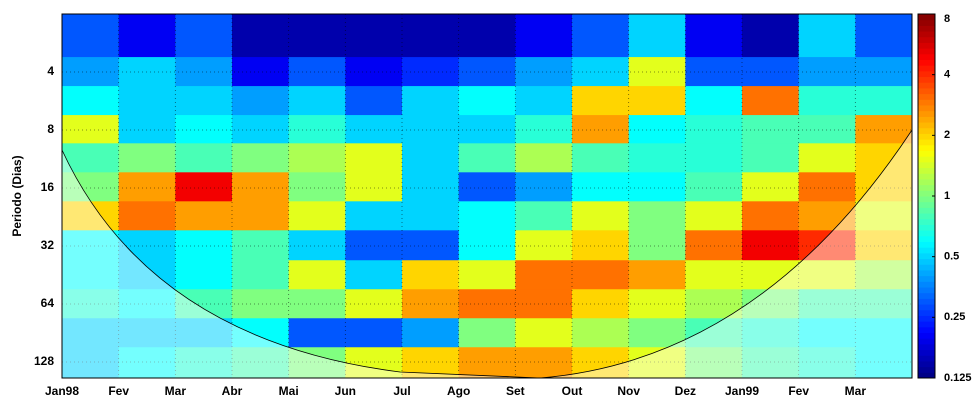 This screenshot has width=976, height=401. What do you see at coordinates (515, 391) in the screenshot?
I see `x-tick-label: Set` at bounding box center [515, 391].